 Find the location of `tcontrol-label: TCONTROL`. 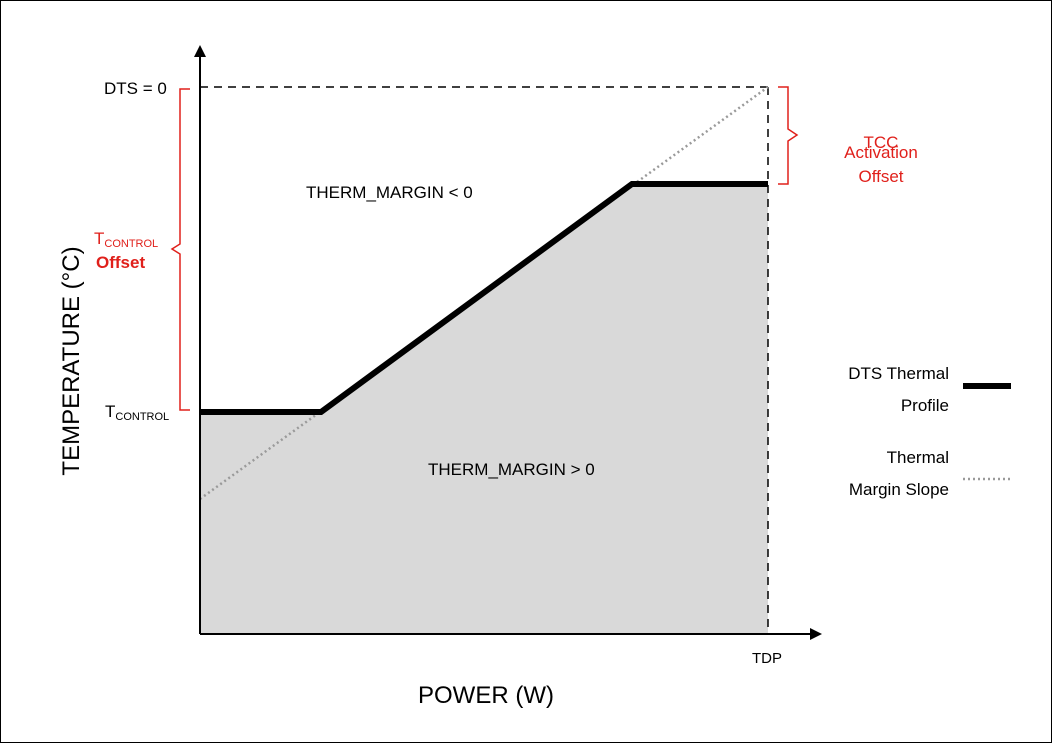

tcontrol-label: TCONTROL is located at coordinates (137, 412).